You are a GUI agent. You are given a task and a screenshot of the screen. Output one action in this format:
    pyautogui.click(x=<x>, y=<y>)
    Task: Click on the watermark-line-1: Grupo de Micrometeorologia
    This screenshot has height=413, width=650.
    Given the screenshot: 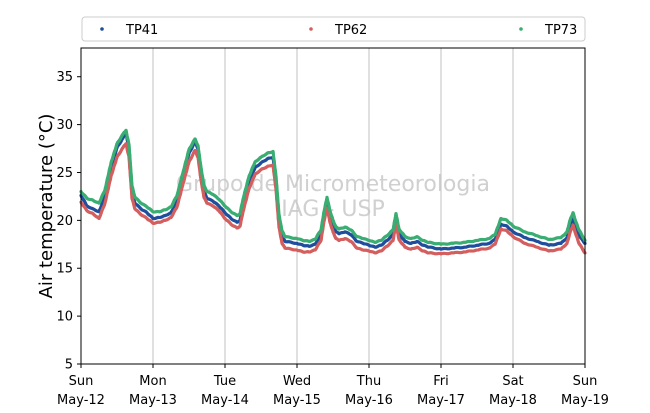 What is the action you would take?
    pyautogui.click(x=333, y=184)
    